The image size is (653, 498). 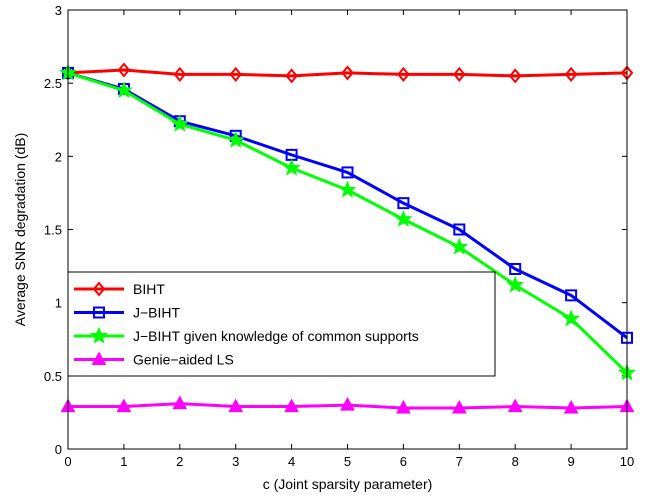 I want to click on y-tick-label: 3, so click(x=58, y=10).